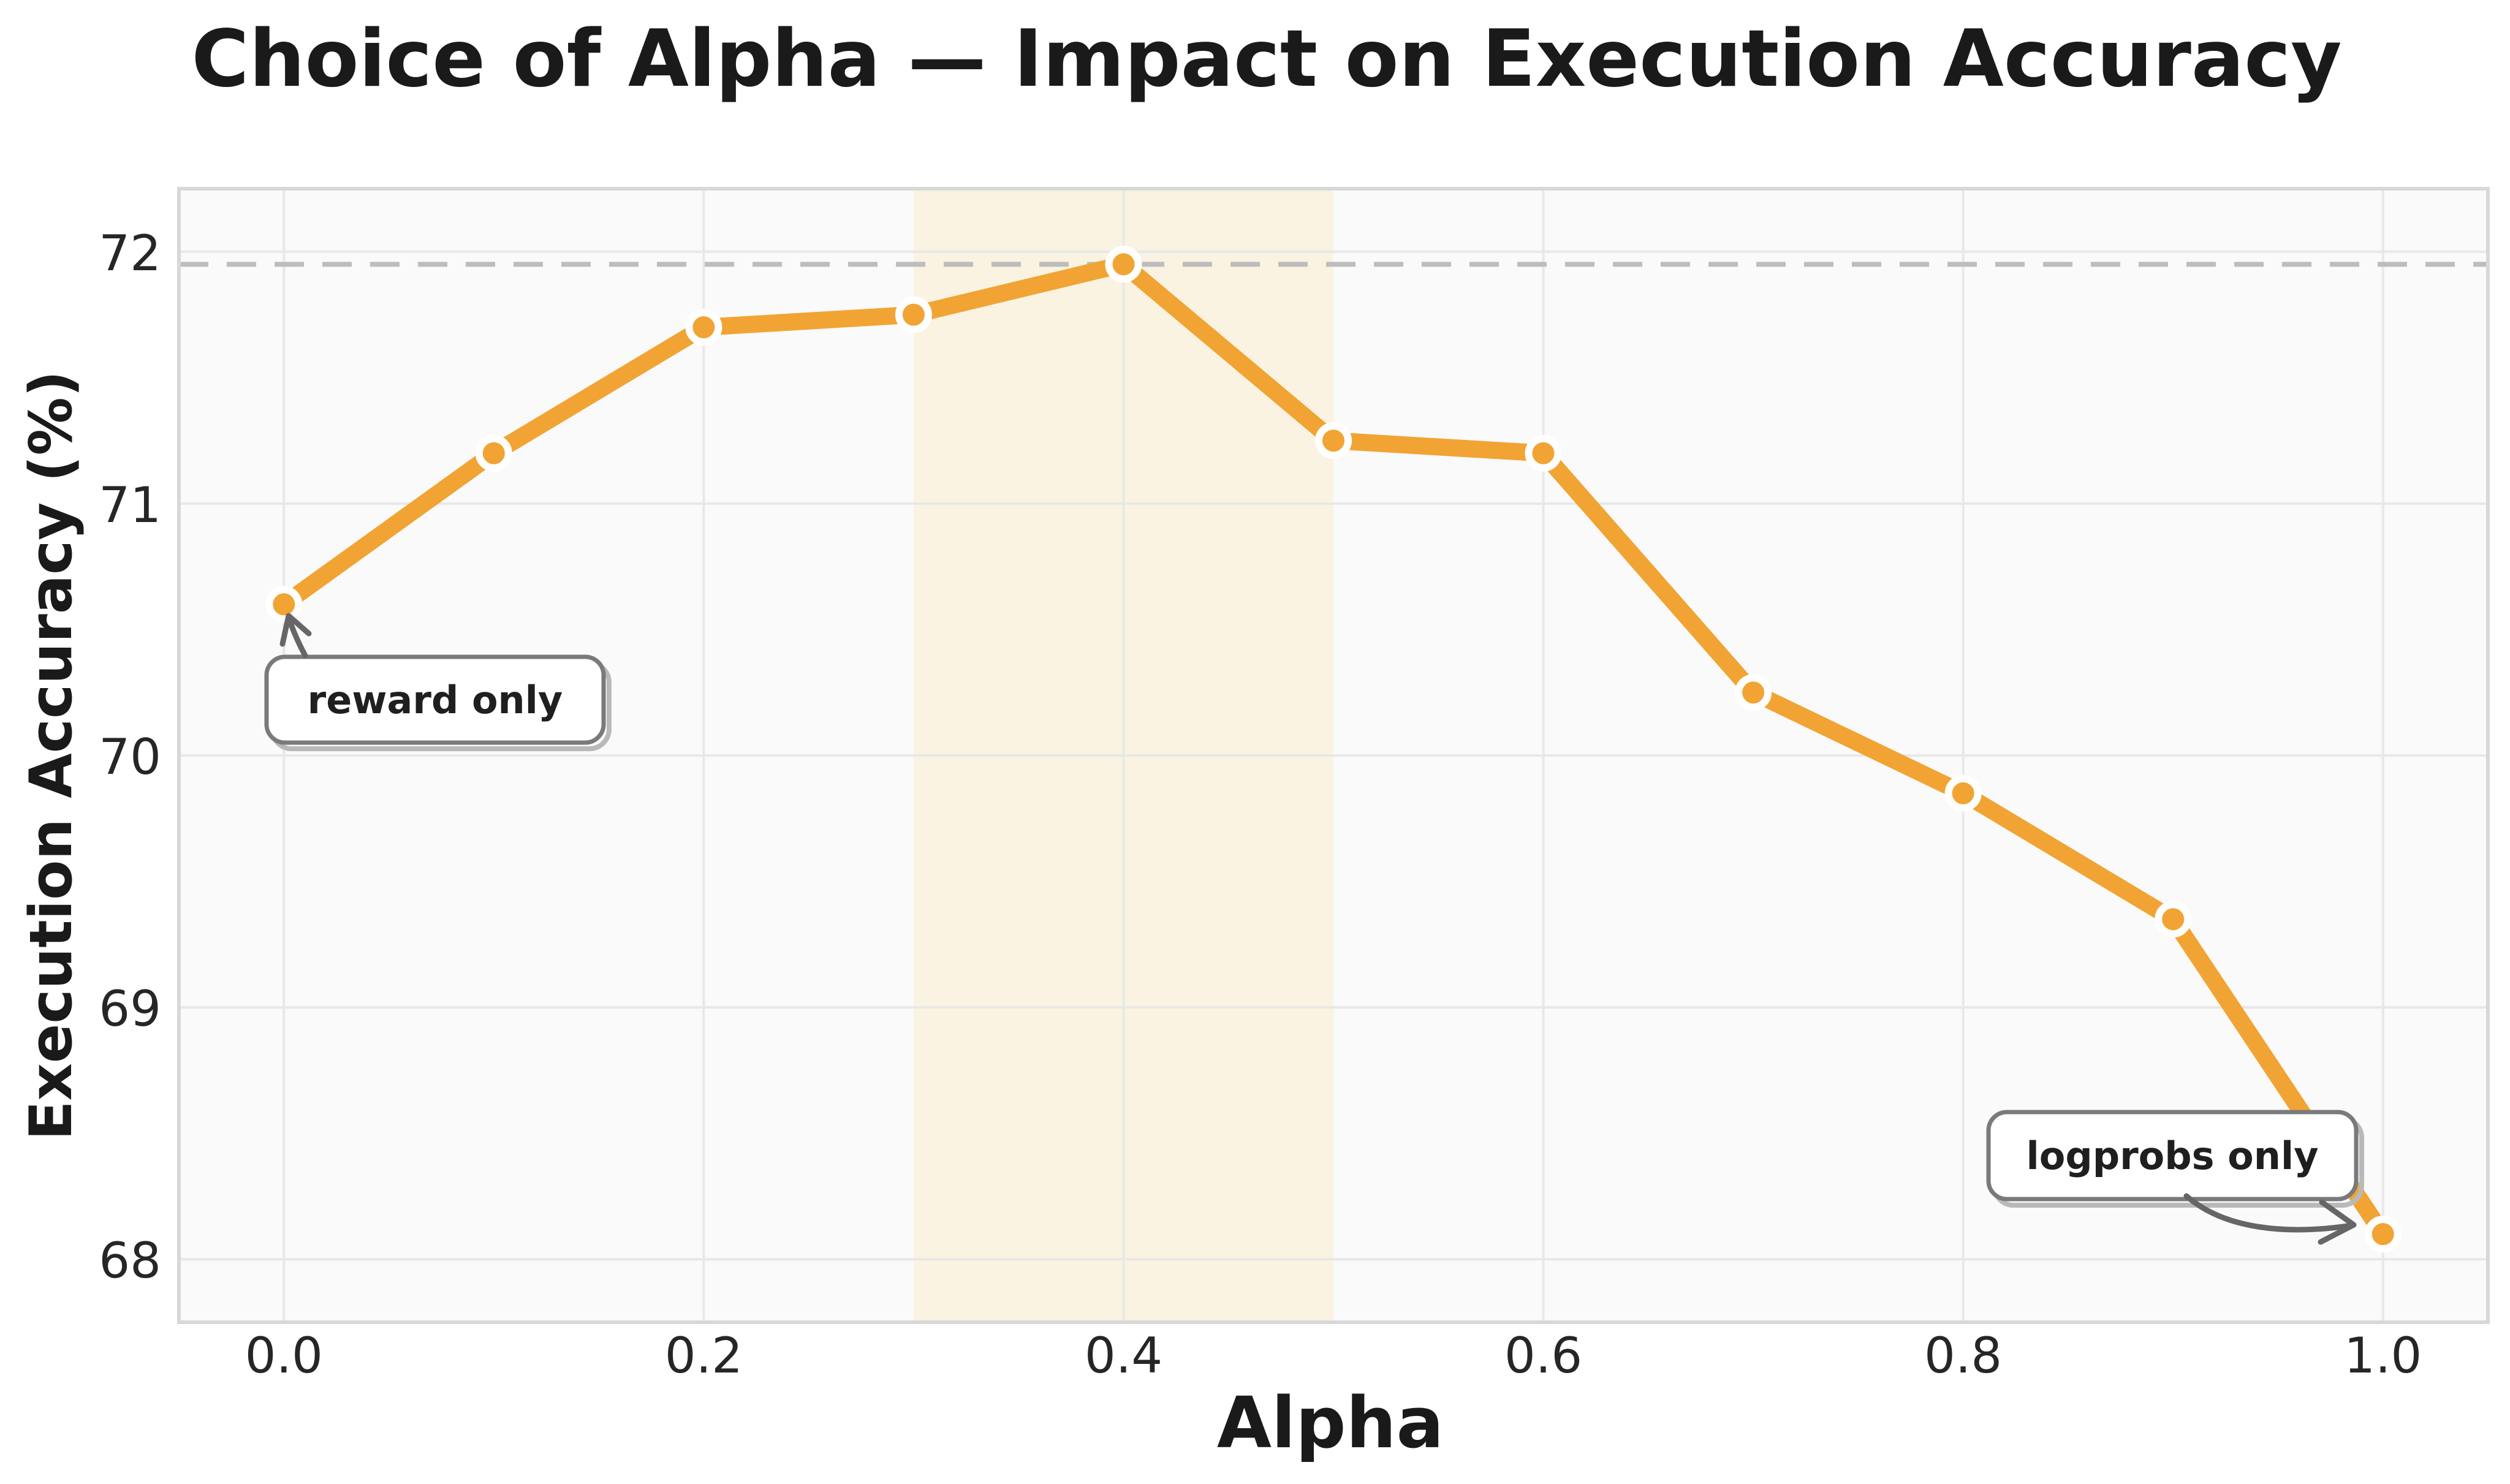 The image size is (2510, 1484). What do you see at coordinates (2269, 1213) in the screenshot?
I see `annotation-arrow` at bounding box center [2269, 1213].